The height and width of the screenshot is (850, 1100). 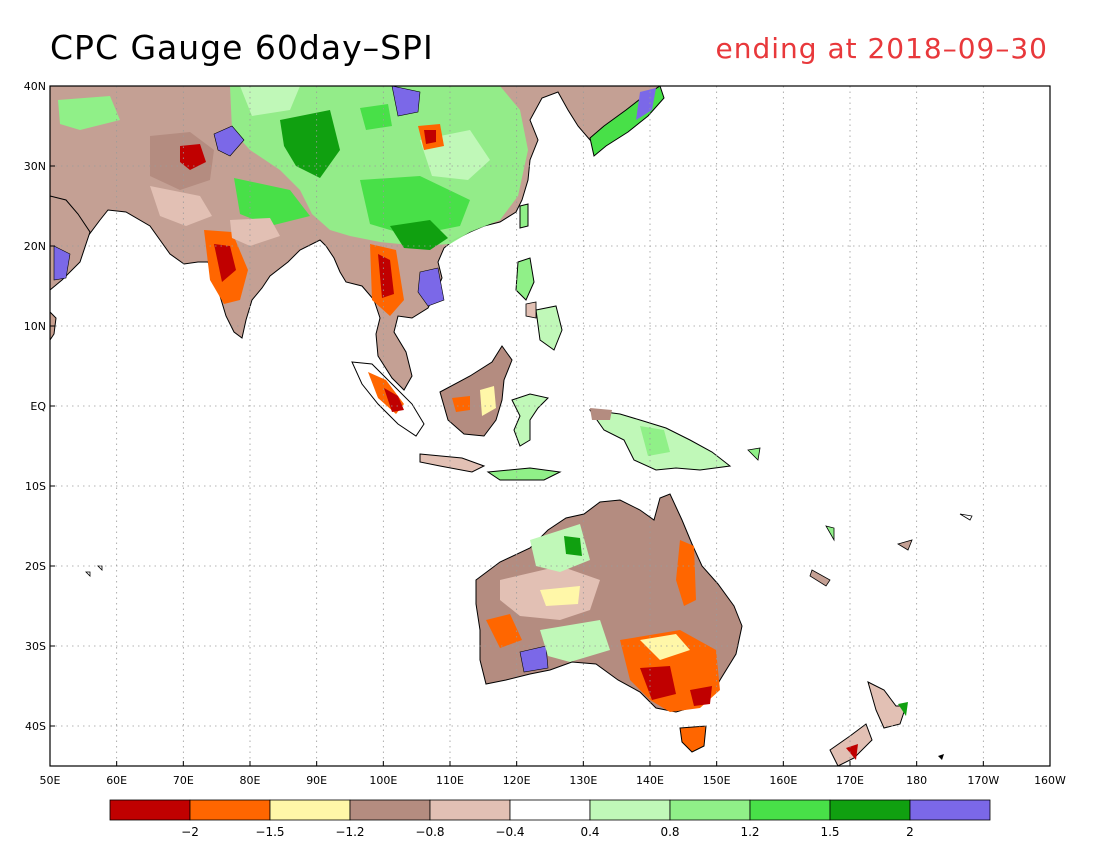 What do you see at coordinates (476, 391) in the screenshot?
I see `landmass-borneo` at bounding box center [476, 391].